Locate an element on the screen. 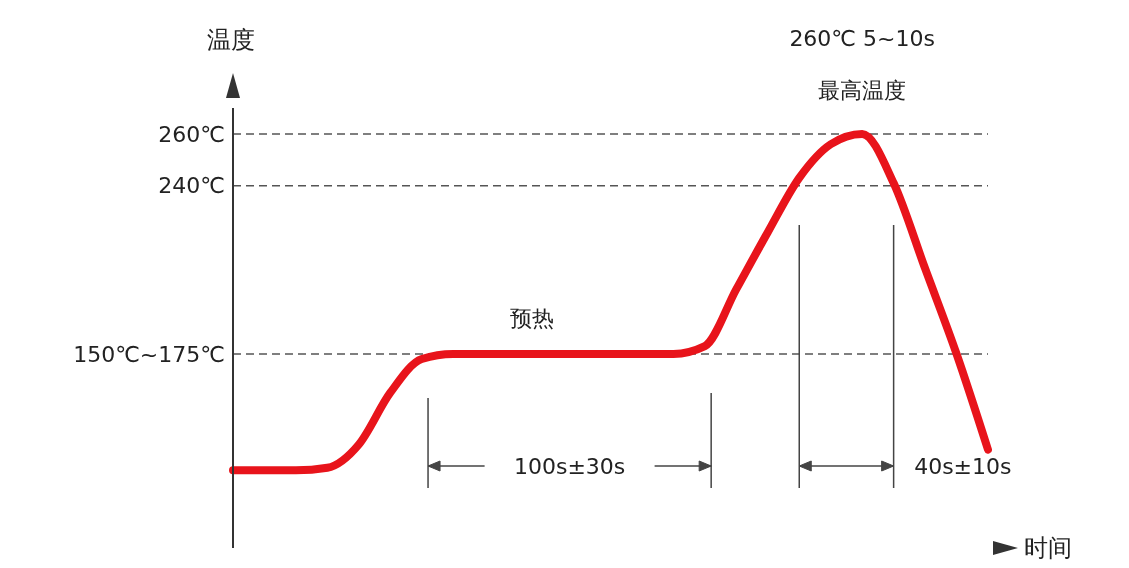 The image size is (1129, 568). annotation: 40s±10s is located at coordinates (963, 466).